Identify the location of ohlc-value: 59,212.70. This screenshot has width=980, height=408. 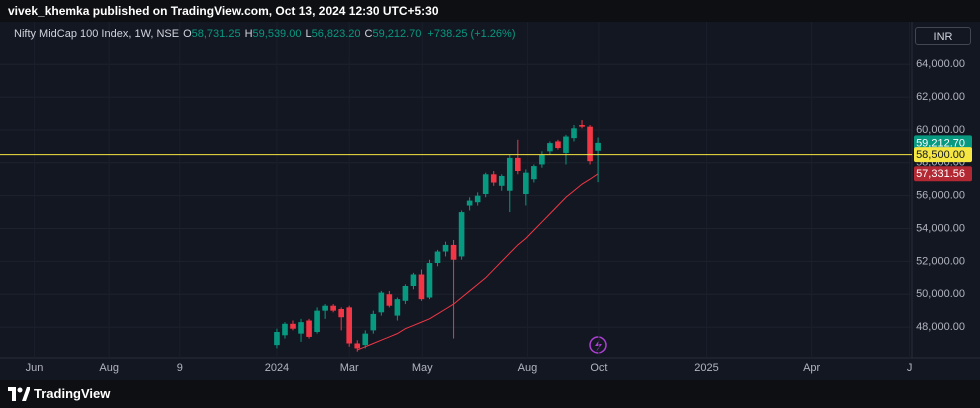
(397, 34).